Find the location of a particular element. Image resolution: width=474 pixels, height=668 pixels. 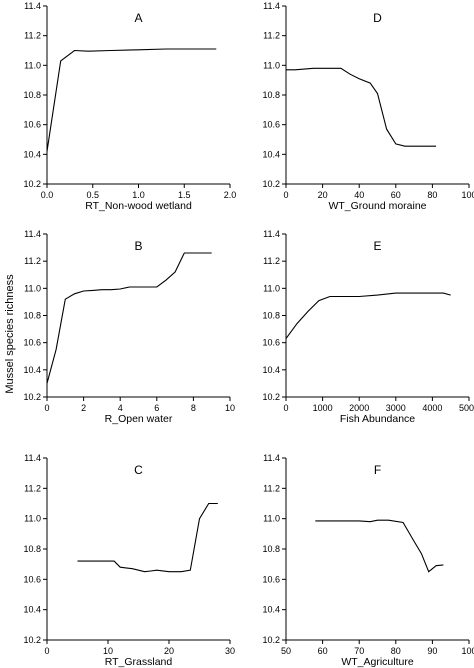

x-axis-label: WT_Agriculture is located at coordinates (377, 662).